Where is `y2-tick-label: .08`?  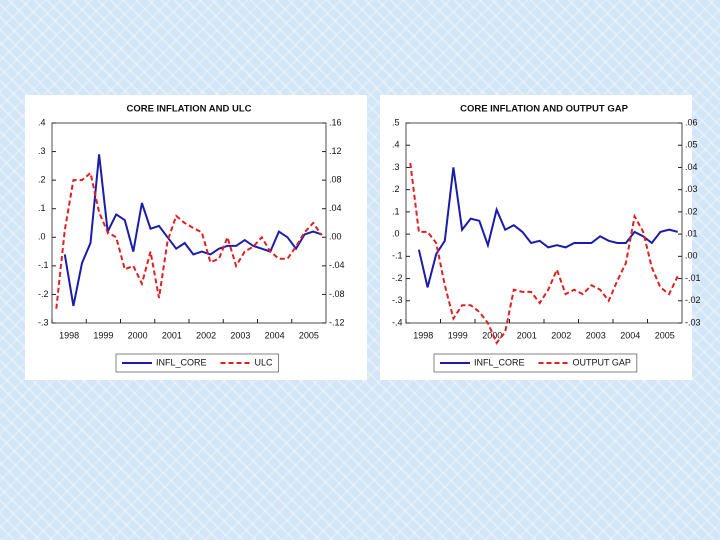 y2-tick-label: .08 is located at coordinates (335, 180).